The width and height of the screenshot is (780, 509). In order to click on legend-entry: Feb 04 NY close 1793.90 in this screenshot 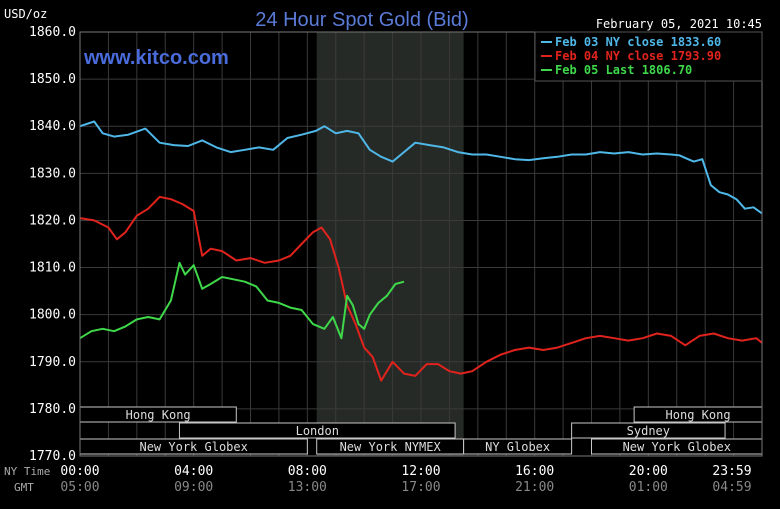, I will do `click(638, 56)`.